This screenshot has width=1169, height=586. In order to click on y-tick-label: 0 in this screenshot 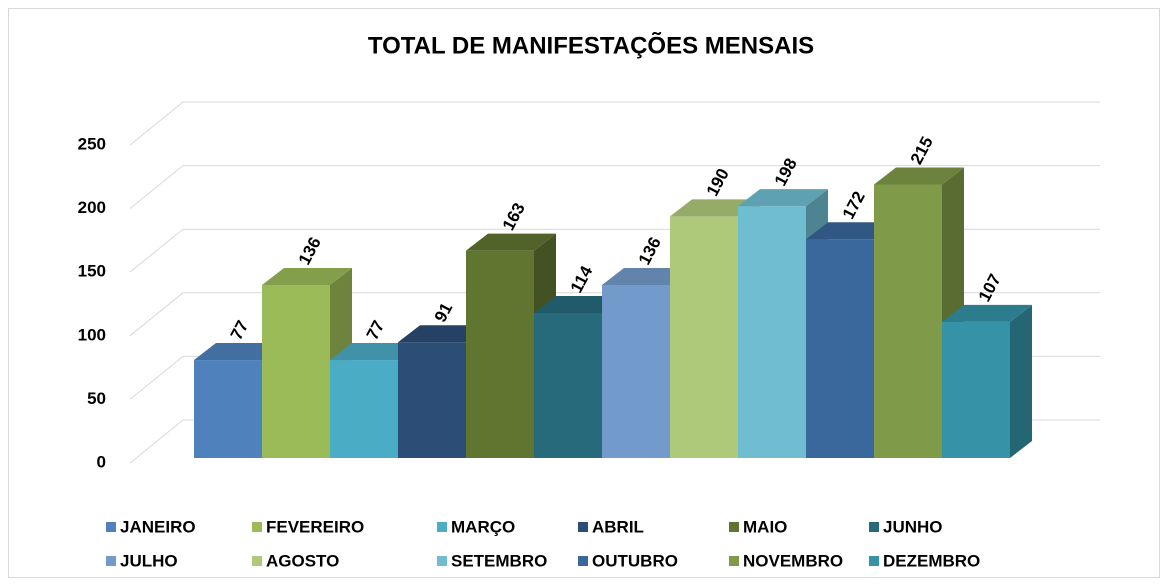, I will do `click(101, 461)`.